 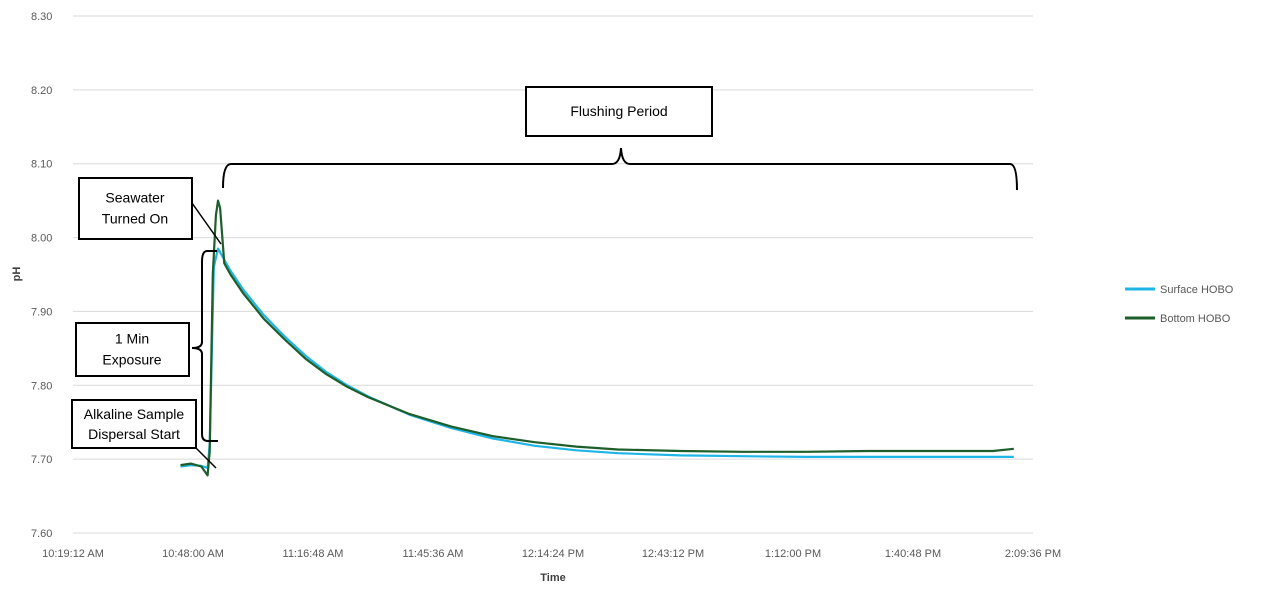 What do you see at coordinates (553, 554) in the screenshot?
I see `x-tick-label: 12:14:24 PM` at bounding box center [553, 554].